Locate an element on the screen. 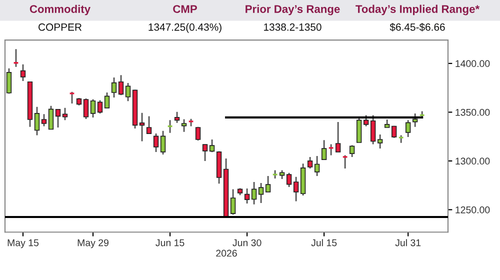 The height and width of the screenshot is (280, 500). x-tick-label: May 15 is located at coordinates (23, 243).